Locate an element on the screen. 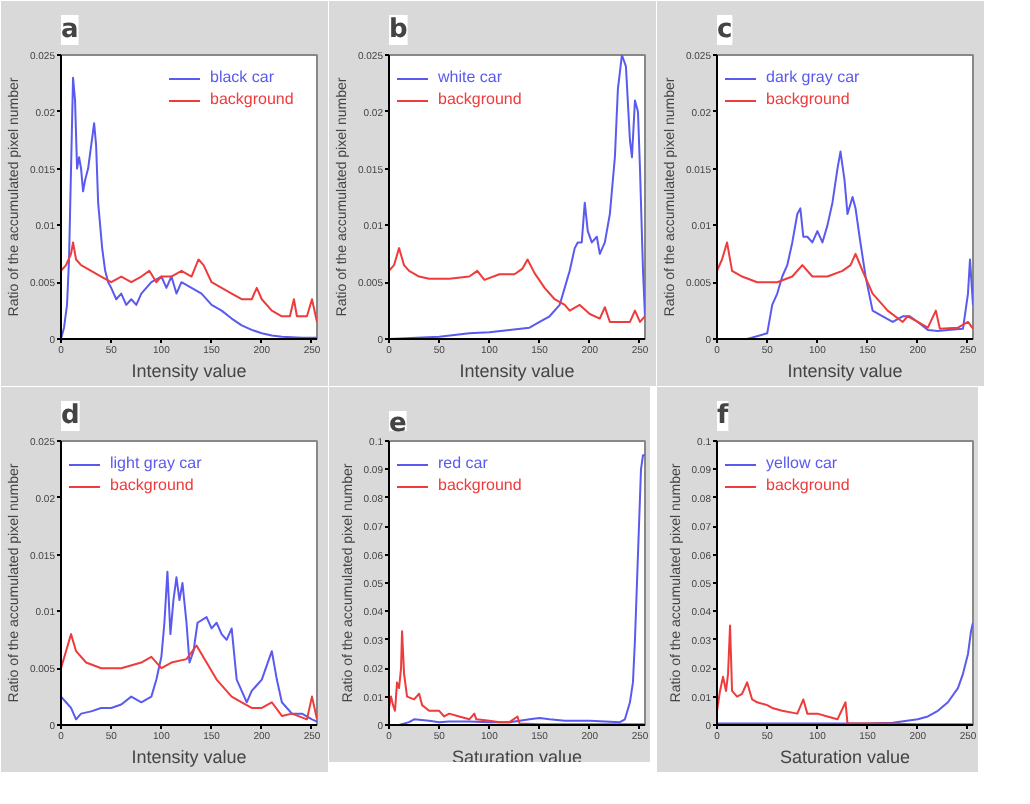 This screenshot has width=1030, height=804. chart-title: e is located at coordinates (398, 424).